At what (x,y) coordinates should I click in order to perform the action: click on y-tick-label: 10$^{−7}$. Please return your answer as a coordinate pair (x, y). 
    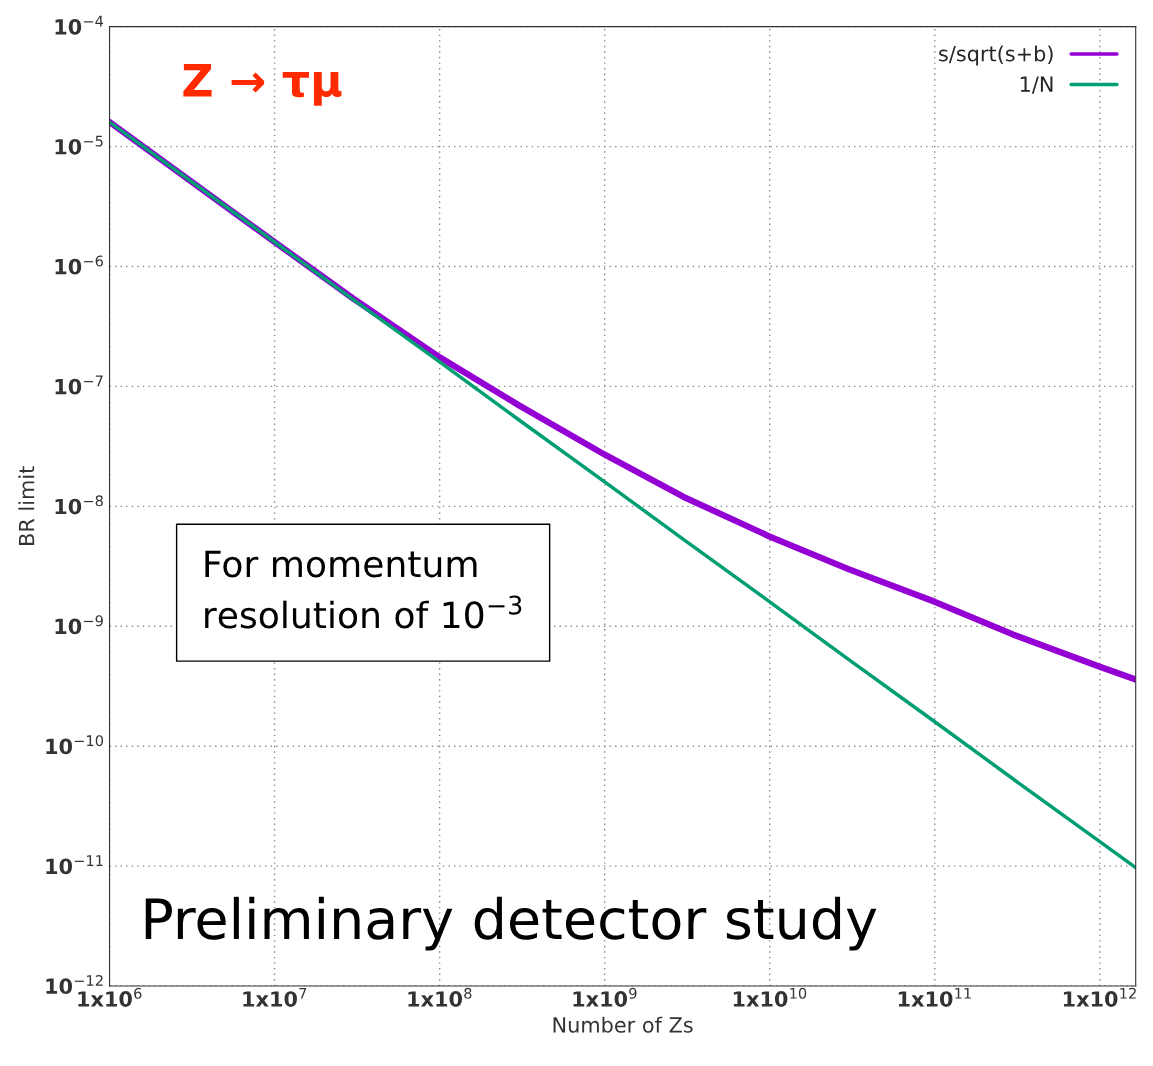
    Looking at the image, I should click on (79, 385).